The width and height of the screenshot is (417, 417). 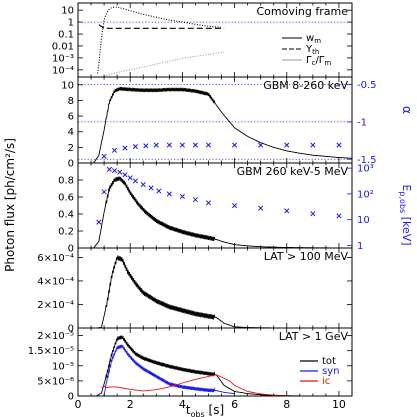 What do you see at coordinates (303, 11) in the screenshot?
I see `panel-title: Comoving frame` at bounding box center [303, 11].